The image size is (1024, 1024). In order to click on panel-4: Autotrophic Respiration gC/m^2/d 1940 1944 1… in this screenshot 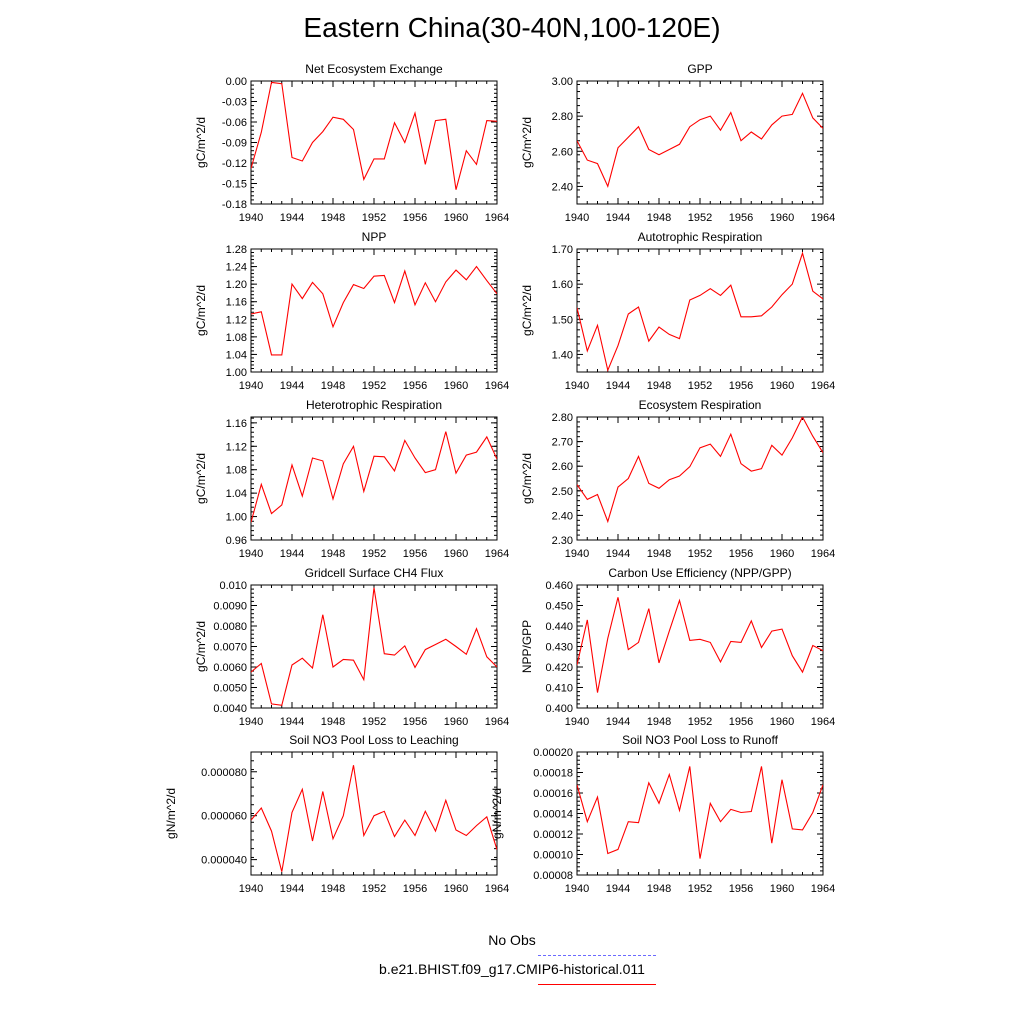, I will do `click(677, 311)`.